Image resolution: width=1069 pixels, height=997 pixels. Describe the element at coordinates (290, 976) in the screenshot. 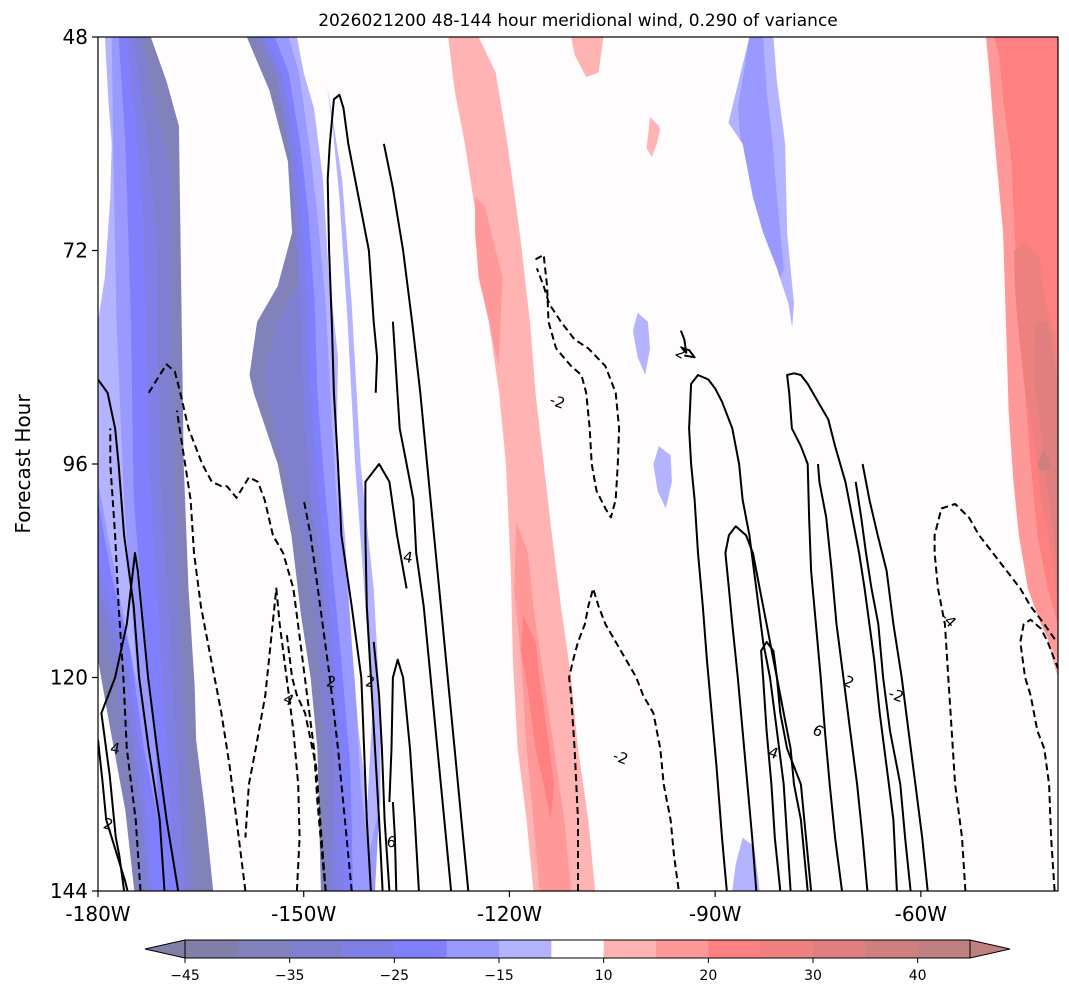

I see `colorbar-tick-label: −35` at that location.